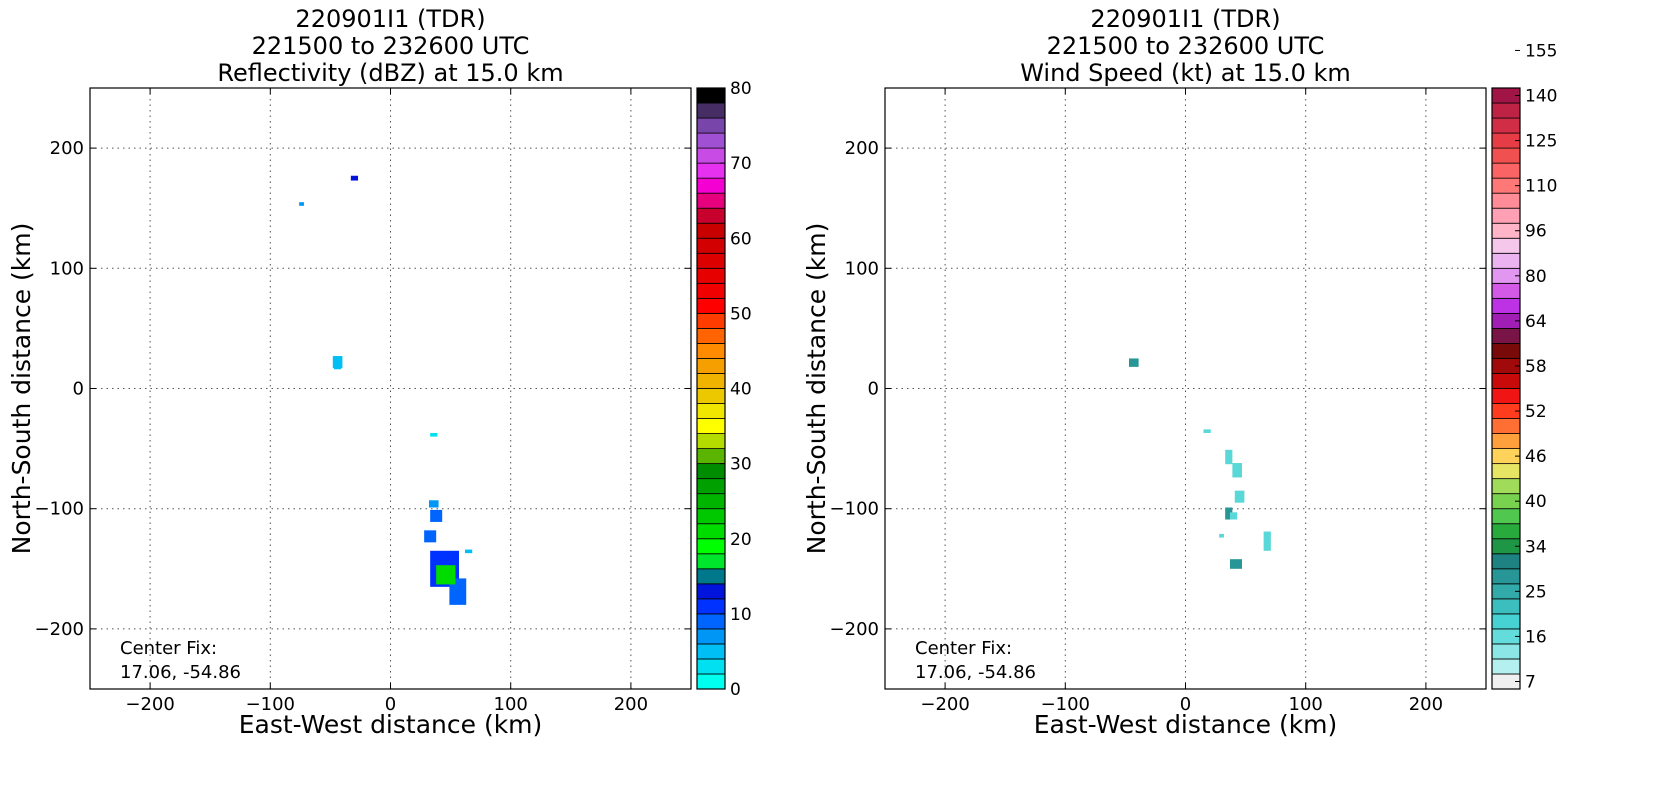 This screenshot has height=787, width=1655. What do you see at coordinates (741, 164) in the screenshot?
I see `colorbar-tick-label: 70` at bounding box center [741, 164].